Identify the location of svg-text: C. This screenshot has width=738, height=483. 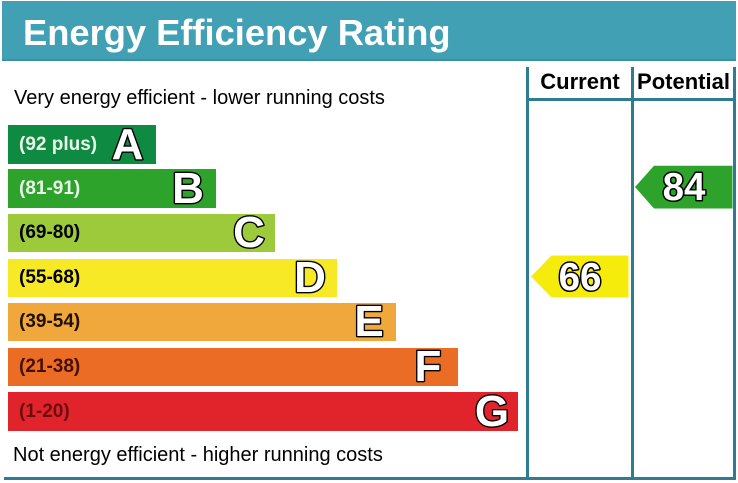
(249, 232).